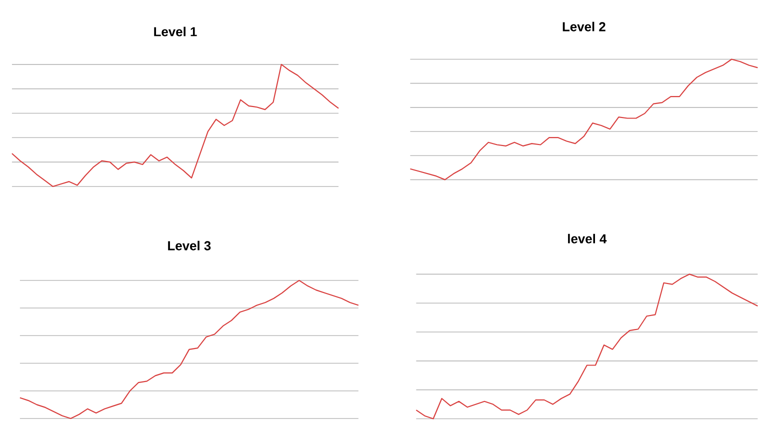 The image size is (761, 443). Describe the element at coordinates (175, 31) in the screenshot. I see `chart-title: Level 1` at that location.